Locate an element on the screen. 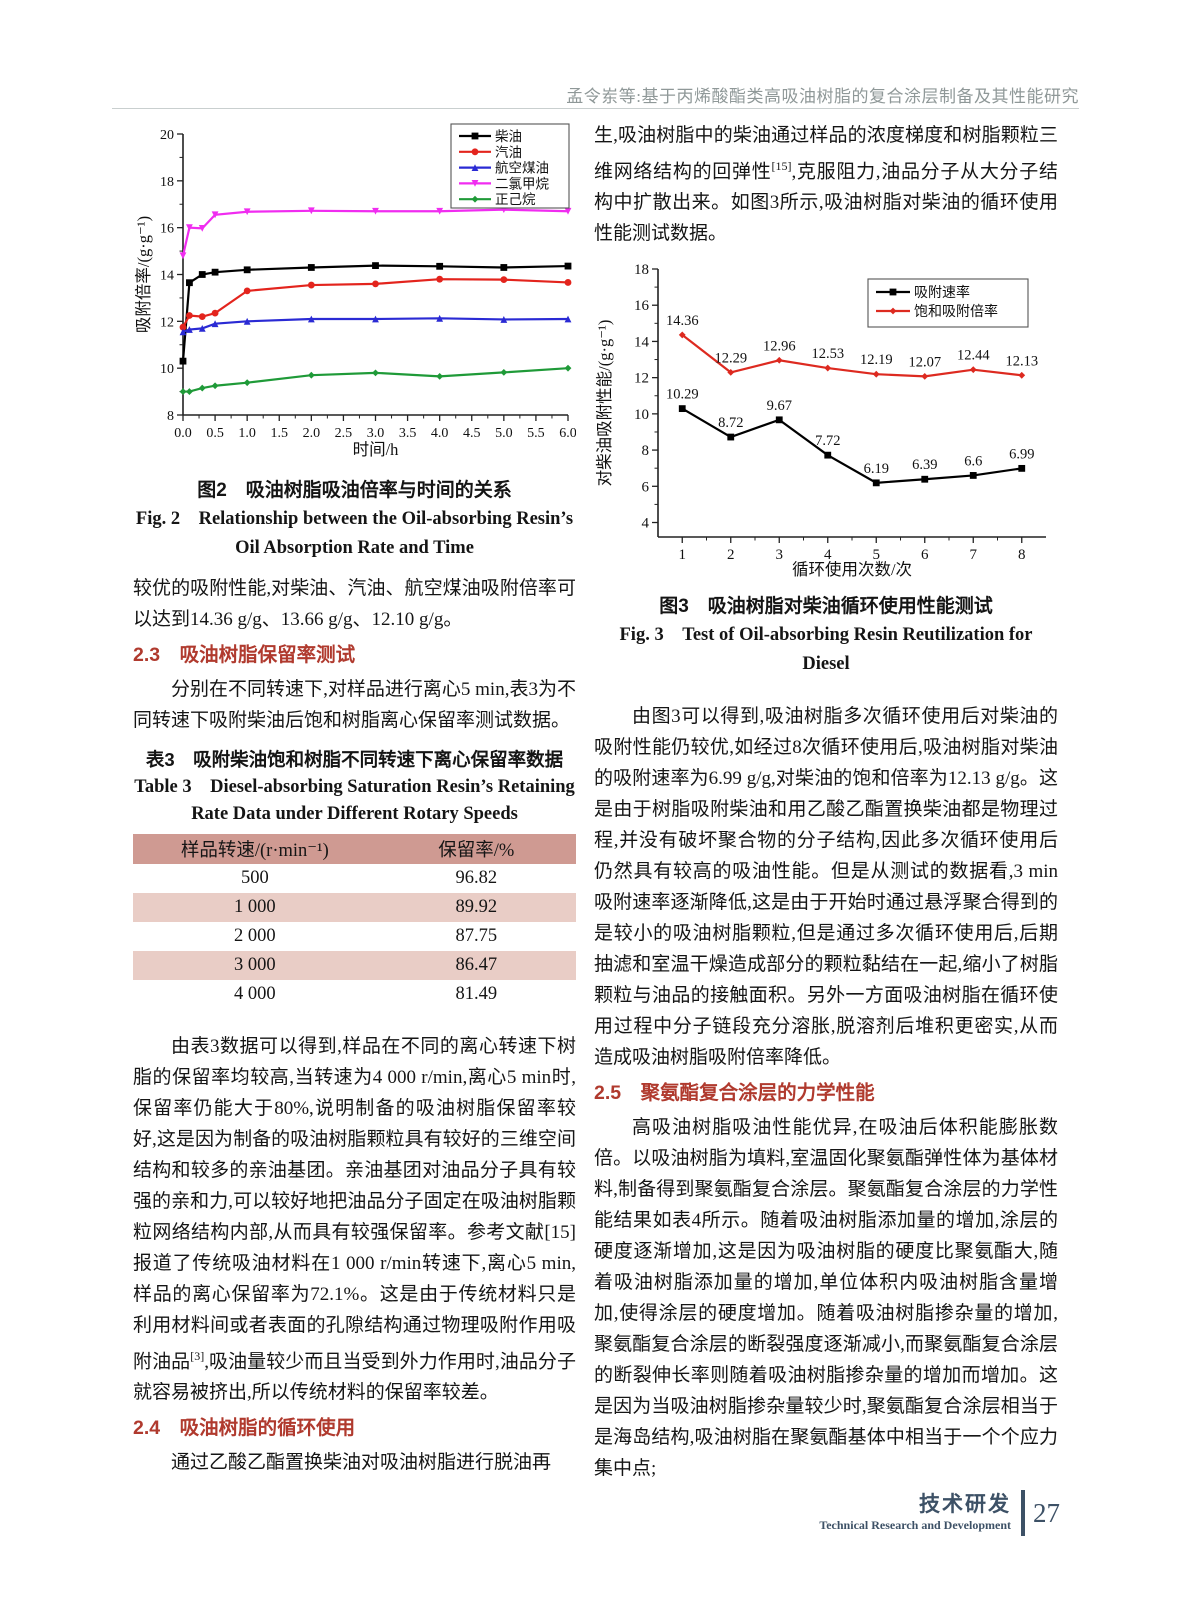 The width and height of the screenshot is (1187, 1600). svg-text: 1.5 is located at coordinates (280, 433).